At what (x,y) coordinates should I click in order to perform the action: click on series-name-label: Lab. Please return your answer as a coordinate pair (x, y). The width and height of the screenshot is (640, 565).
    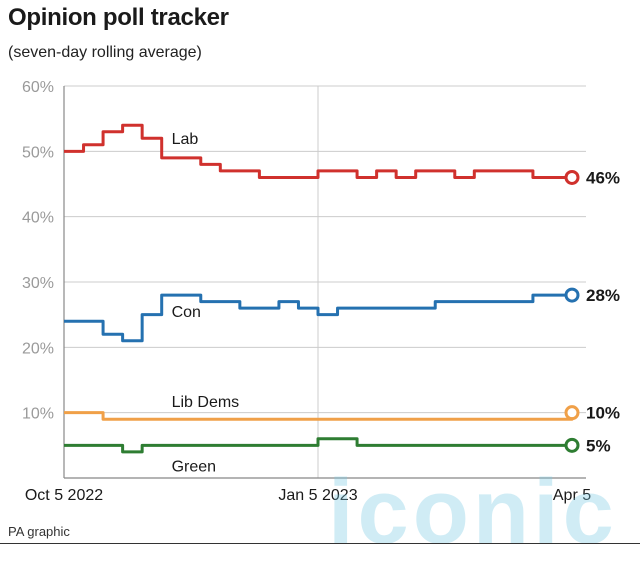
    Looking at the image, I should click on (185, 139).